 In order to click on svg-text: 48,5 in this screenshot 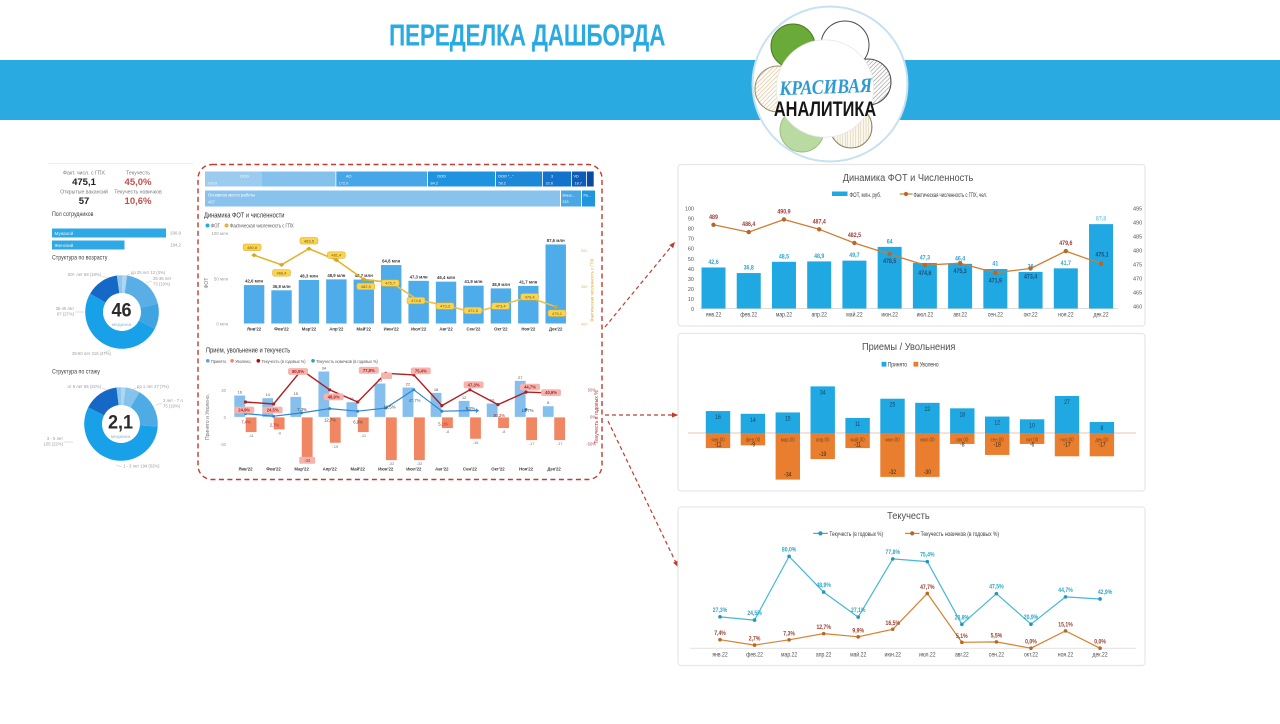, I will do `click(784, 257)`.